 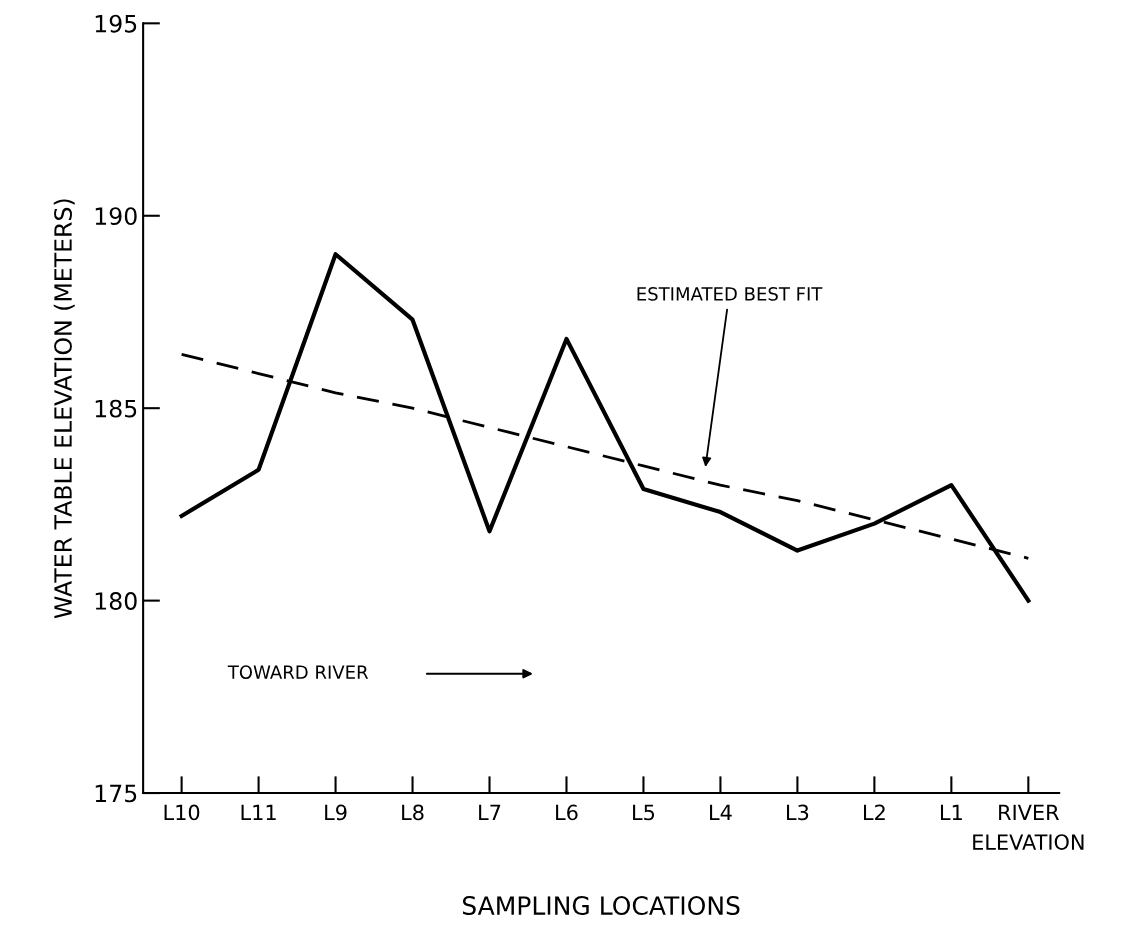 I want to click on y-tick-label: 195, so click(x=116, y=23).